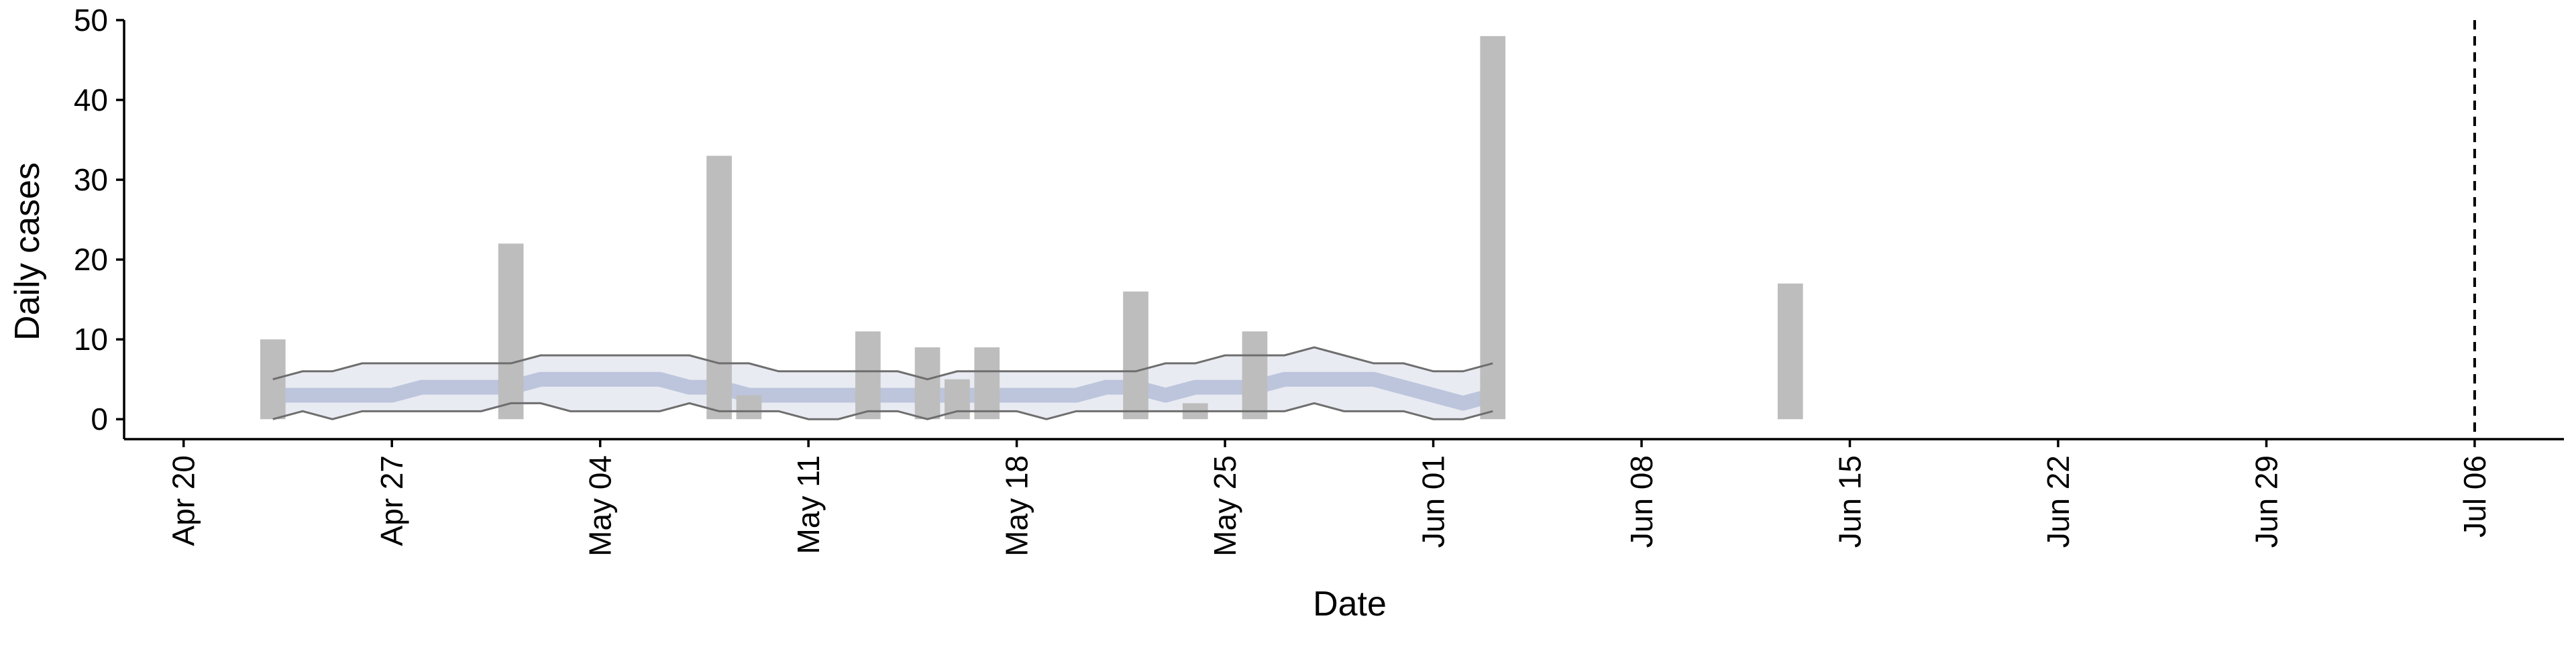 Image resolution: width=2576 pixels, height=647 pixels. Describe the element at coordinates (91, 340) in the screenshot. I see `y-tick-label-10: 10` at that location.